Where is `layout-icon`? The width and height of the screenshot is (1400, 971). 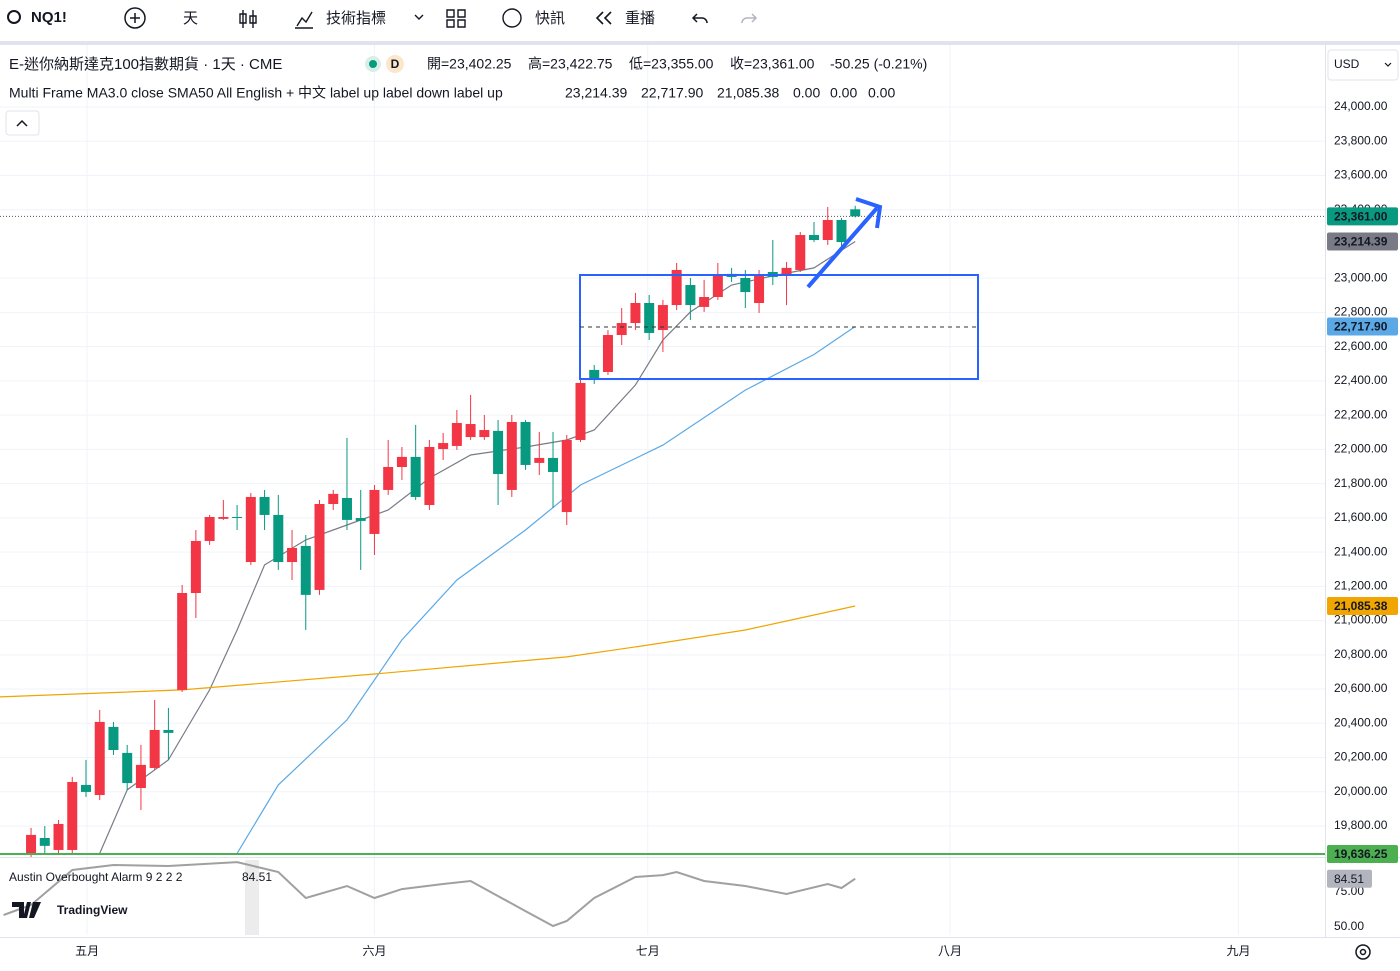
layout-icon is located at coordinates (456, 18).